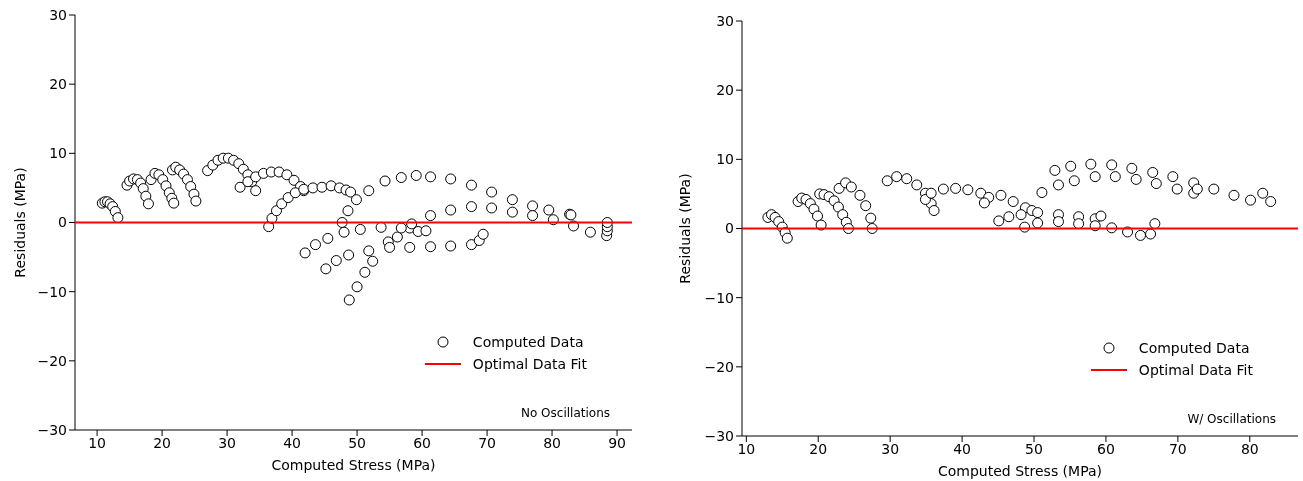 This screenshot has height=481, width=1303. What do you see at coordinates (1231, 419) in the screenshot?
I see `annotation: W/ Oscillations` at bounding box center [1231, 419].